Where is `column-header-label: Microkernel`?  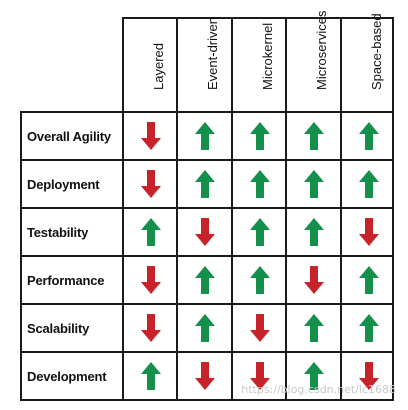
column-header-label: Microkernel is located at coordinates (267, 56).